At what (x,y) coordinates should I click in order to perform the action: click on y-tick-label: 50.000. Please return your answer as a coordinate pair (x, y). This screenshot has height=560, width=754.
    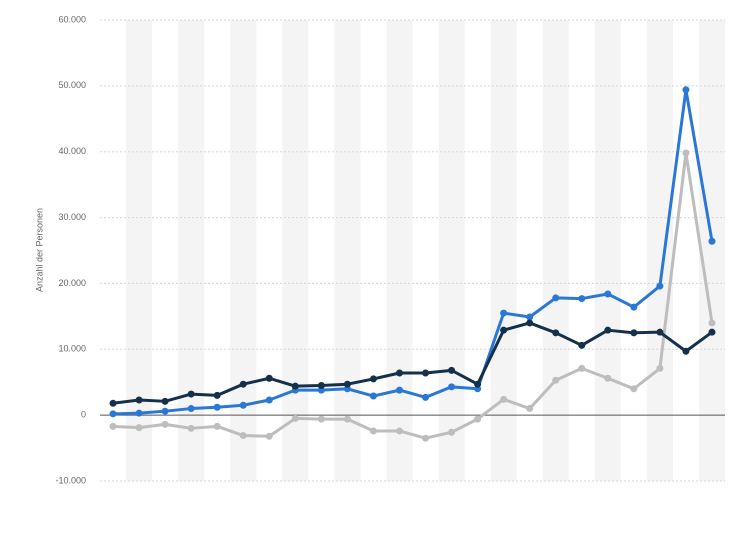
    Looking at the image, I should click on (72, 85).